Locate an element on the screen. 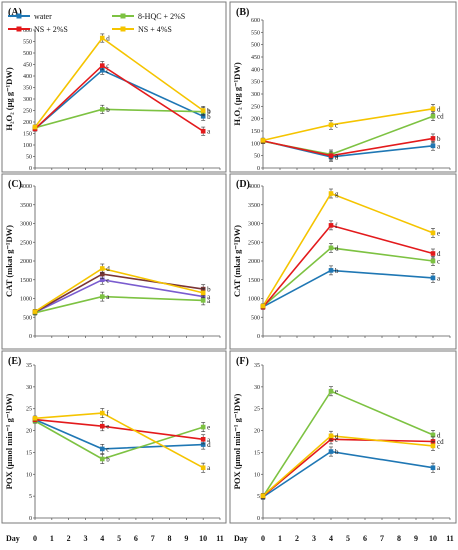  series-hqc: be is located at coordinates (121, 441).